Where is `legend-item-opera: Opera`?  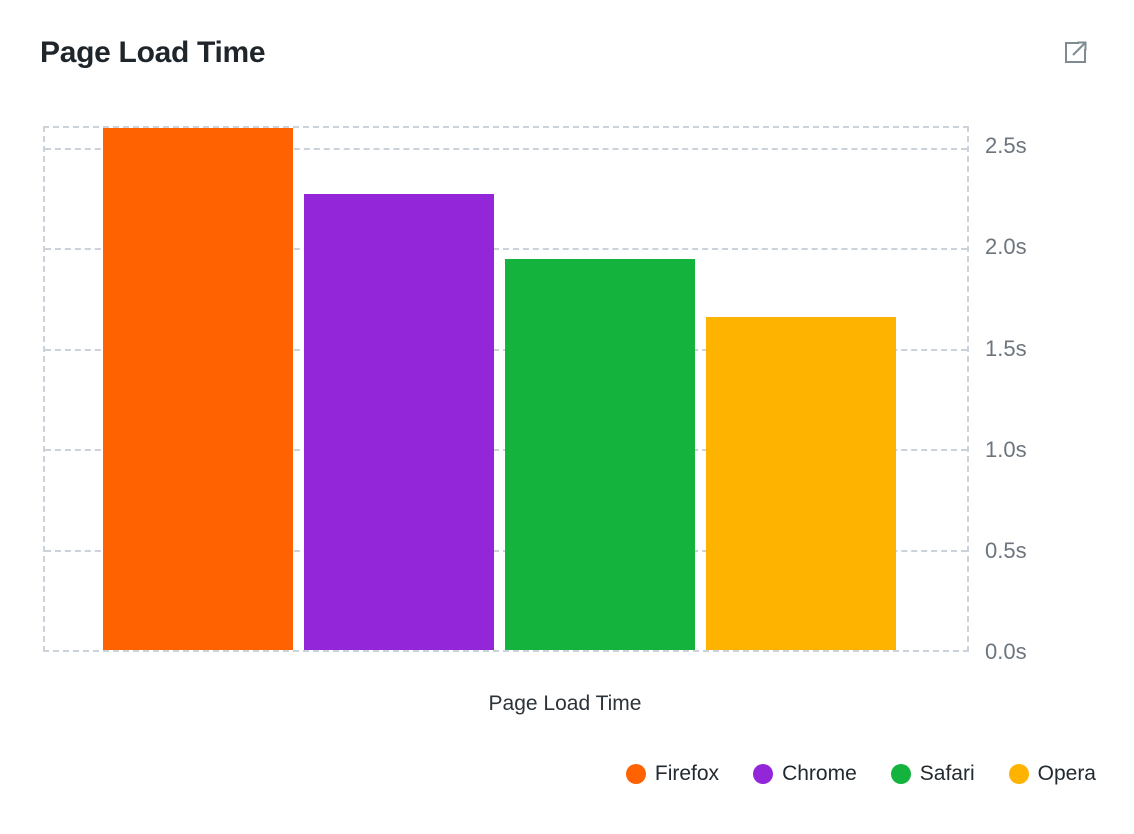 legend-item-opera: Opera is located at coordinates (1052, 774).